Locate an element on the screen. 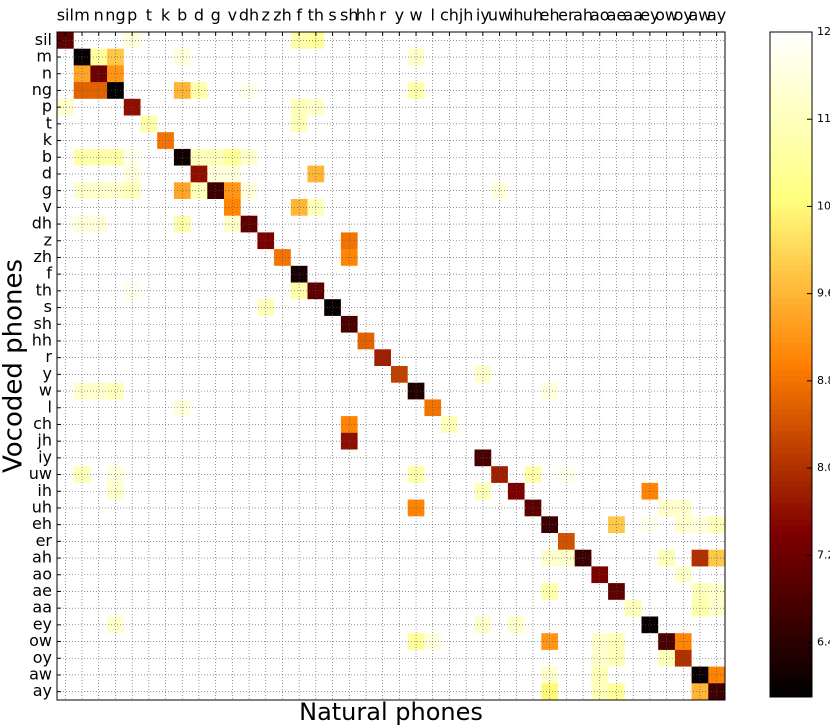  x-tick-label: jh is located at coordinates (466, 15).